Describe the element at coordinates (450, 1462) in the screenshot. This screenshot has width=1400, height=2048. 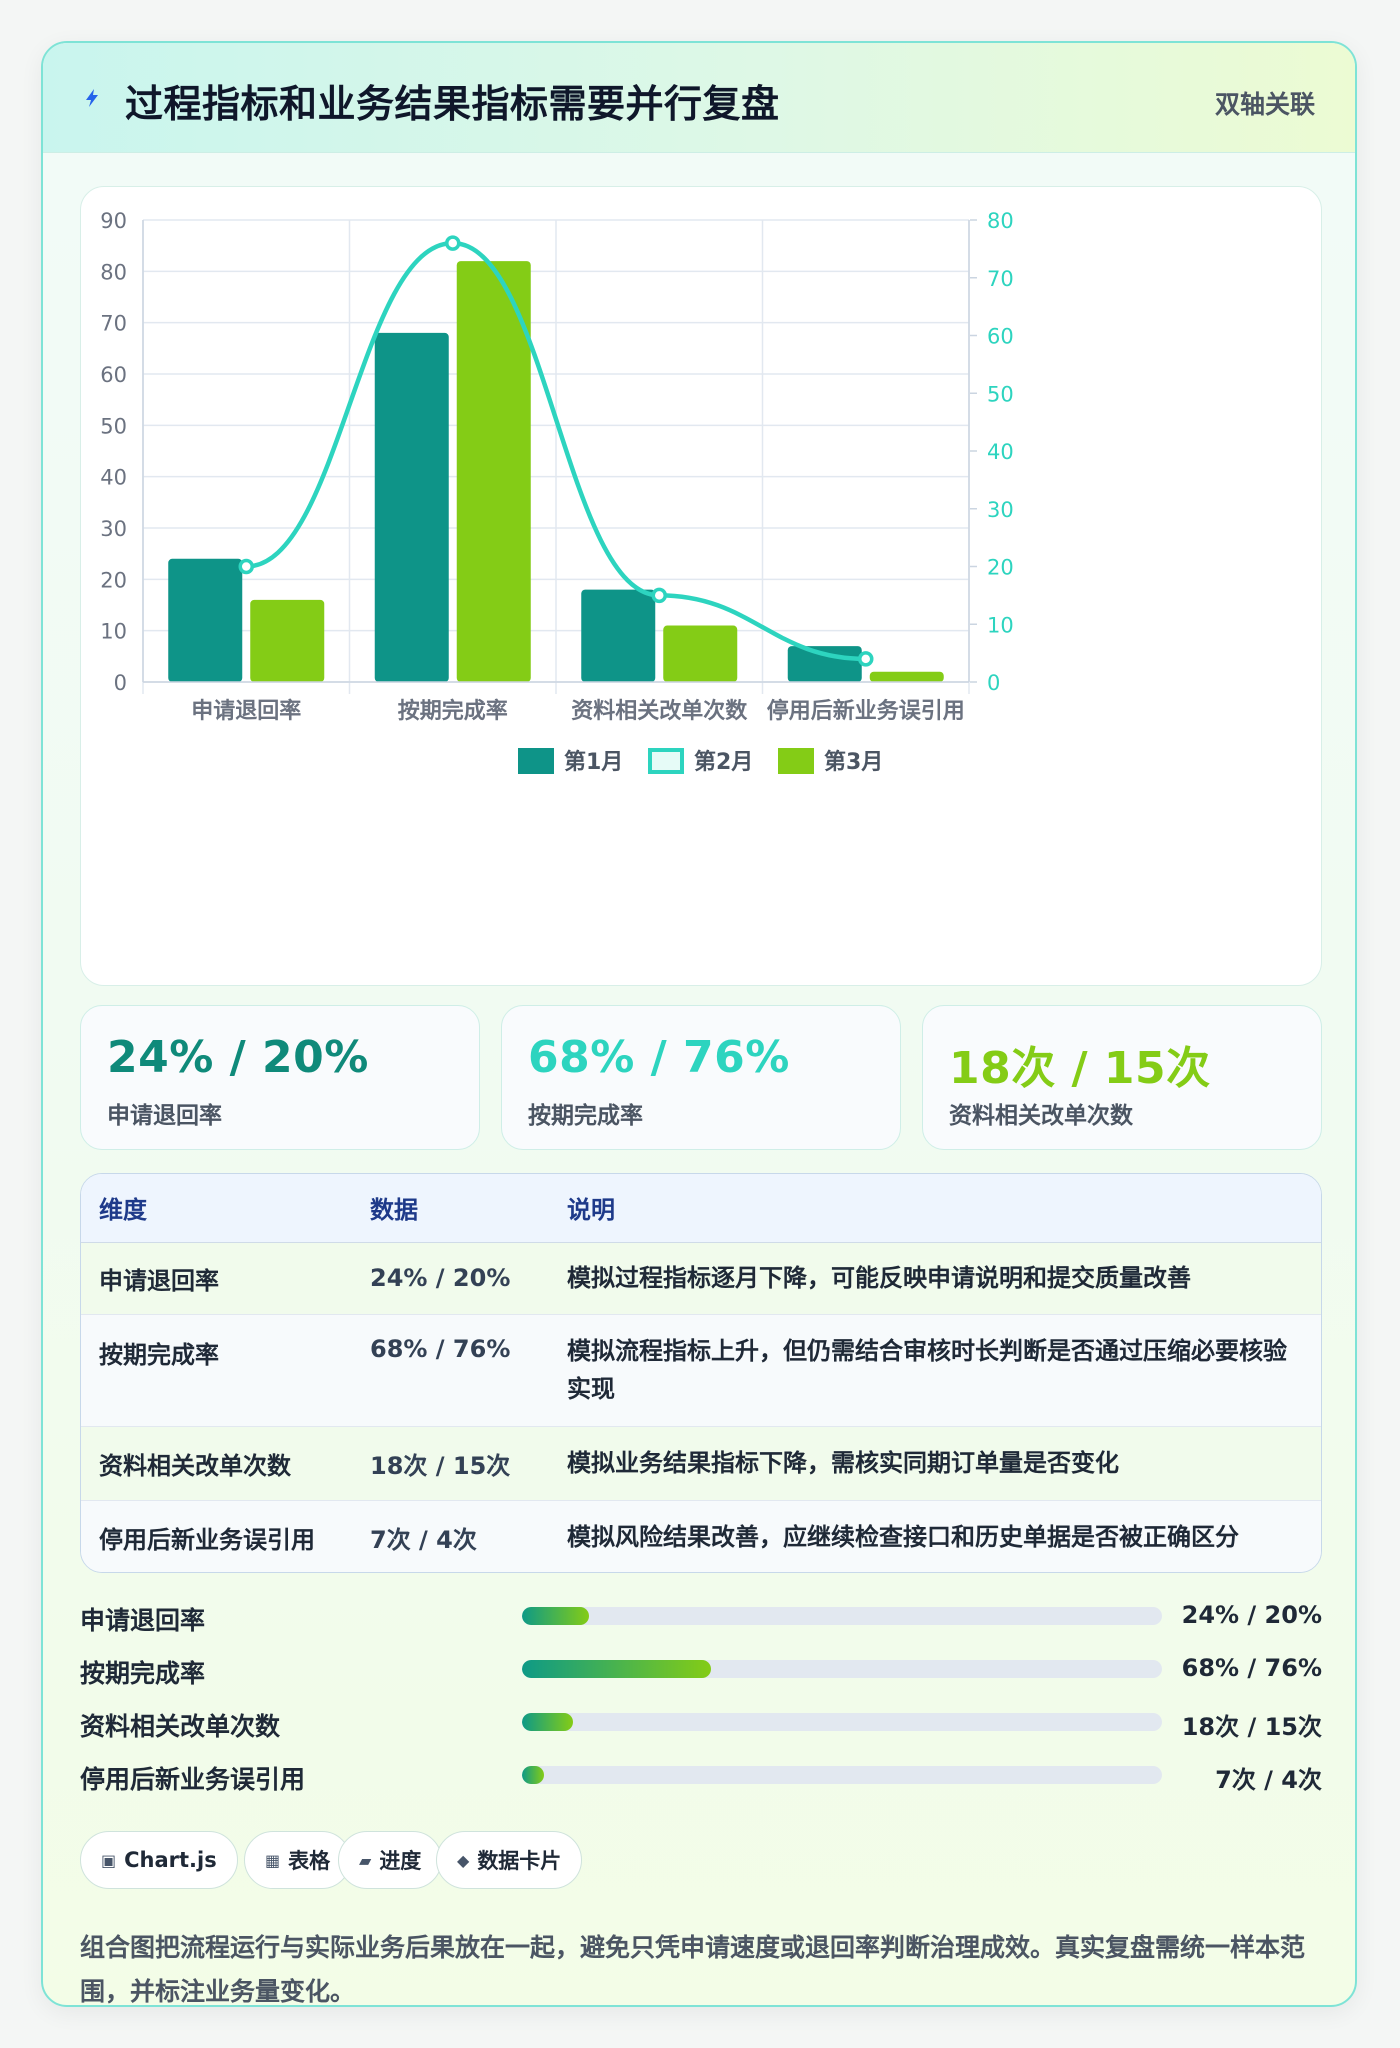
I see `table-cell-data: 18次 / 15次` at that location.